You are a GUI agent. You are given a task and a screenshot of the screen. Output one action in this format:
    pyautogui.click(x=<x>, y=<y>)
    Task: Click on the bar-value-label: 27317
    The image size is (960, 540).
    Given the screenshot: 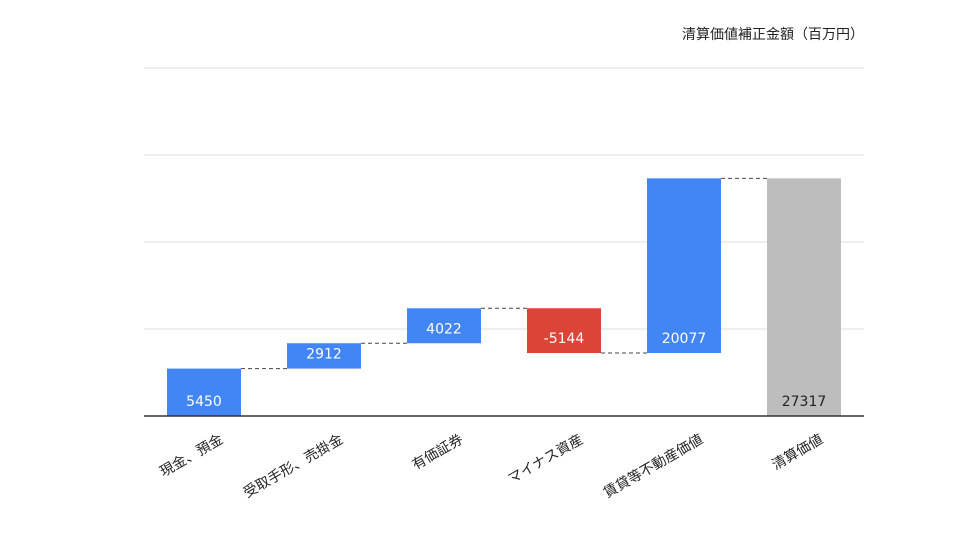 What is the action you would take?
    pyautogui.click(x=804, y=402)
    